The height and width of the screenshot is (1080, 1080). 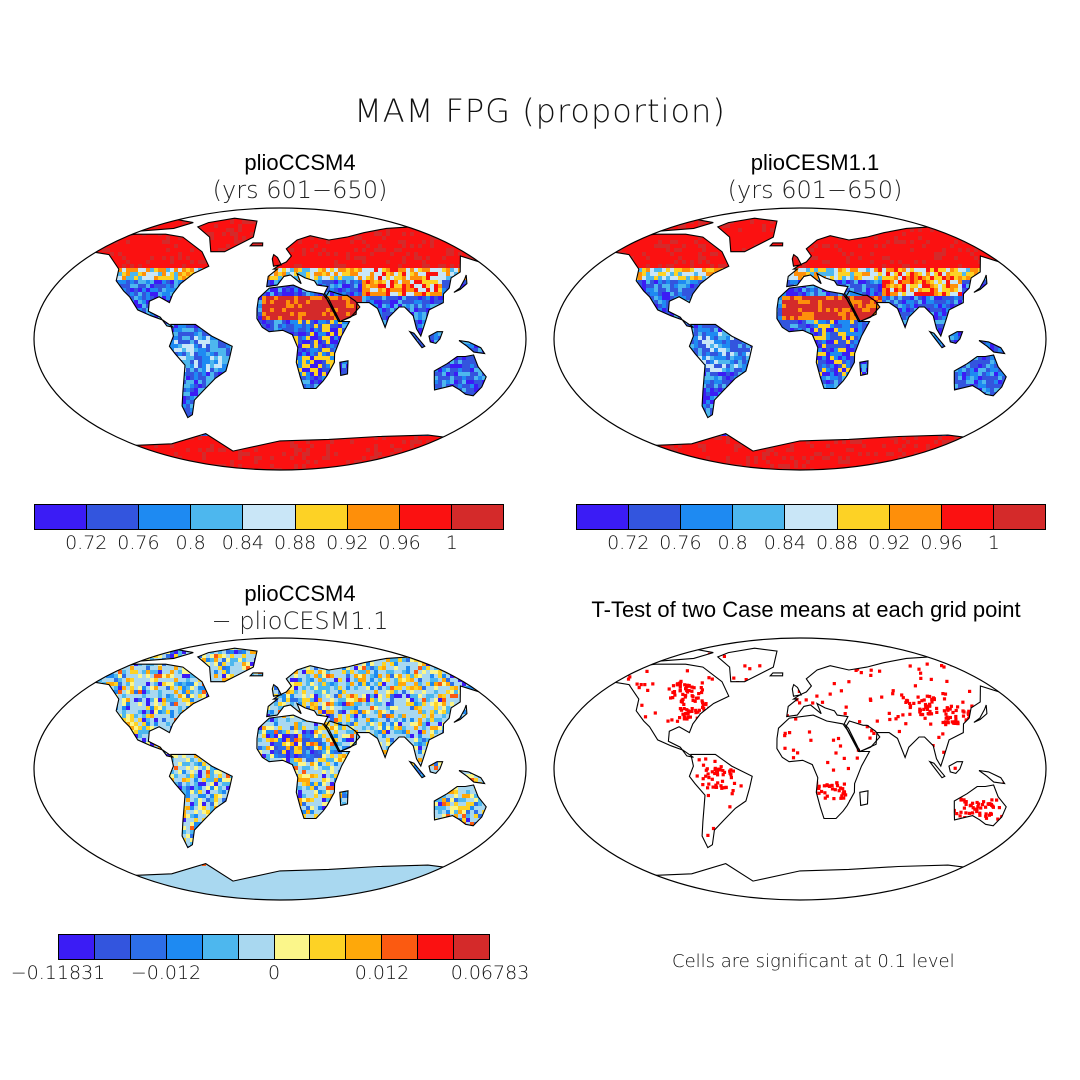 What do you see at coordinates (274, 947) in the screenshot?
I see `colorbar-bl` at bounding box center [274, 947].